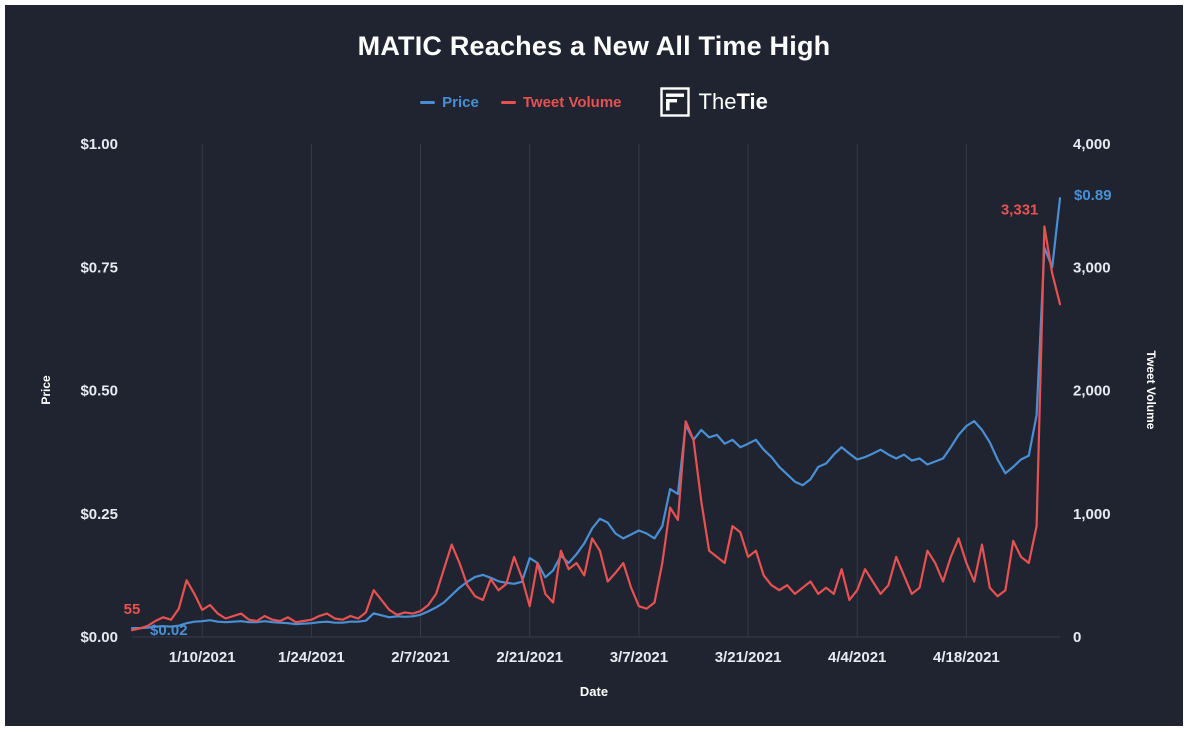  Describe the element at coordinates (99, 391) in the screenshot. I see `y-tick-label-left: $0.50` at that location.